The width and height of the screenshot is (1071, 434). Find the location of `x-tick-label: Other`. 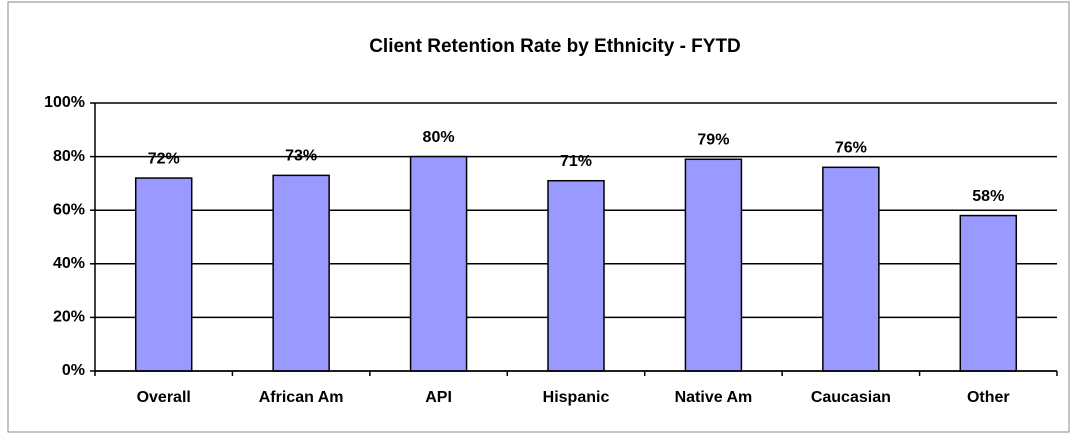

x-tick-label: Other is located at coordinates (988, 397).